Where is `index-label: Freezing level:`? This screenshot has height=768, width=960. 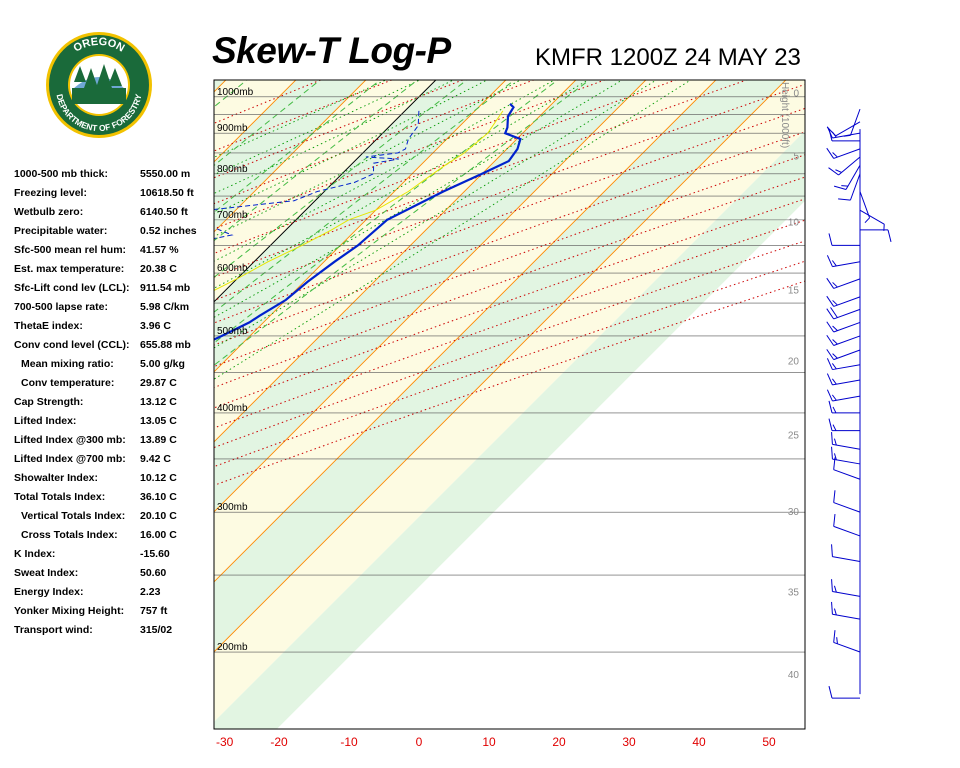
index-label: Freezing level: is located at coordinates (50, 193).